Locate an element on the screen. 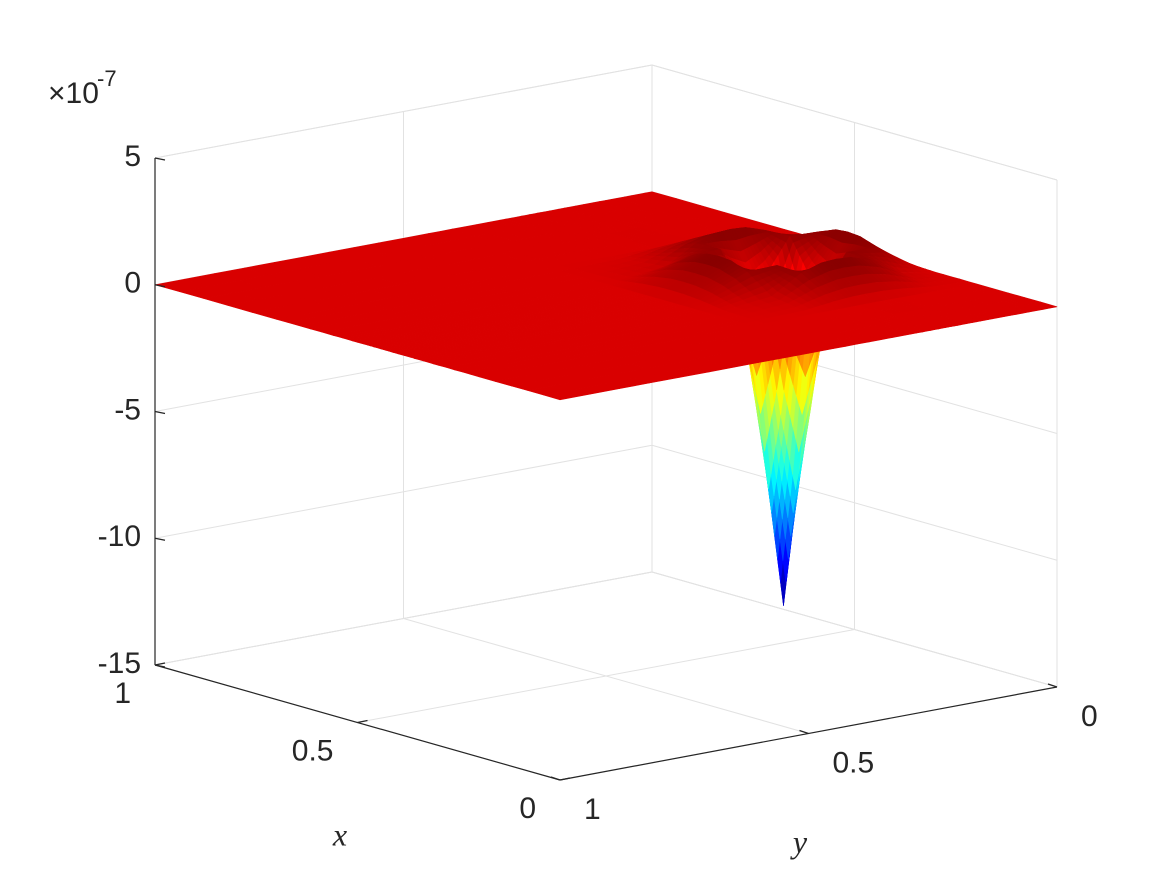 The width and height of the screenshot is (1167, 875). x-tick-label: 0 is located at coordinates (527, 808).